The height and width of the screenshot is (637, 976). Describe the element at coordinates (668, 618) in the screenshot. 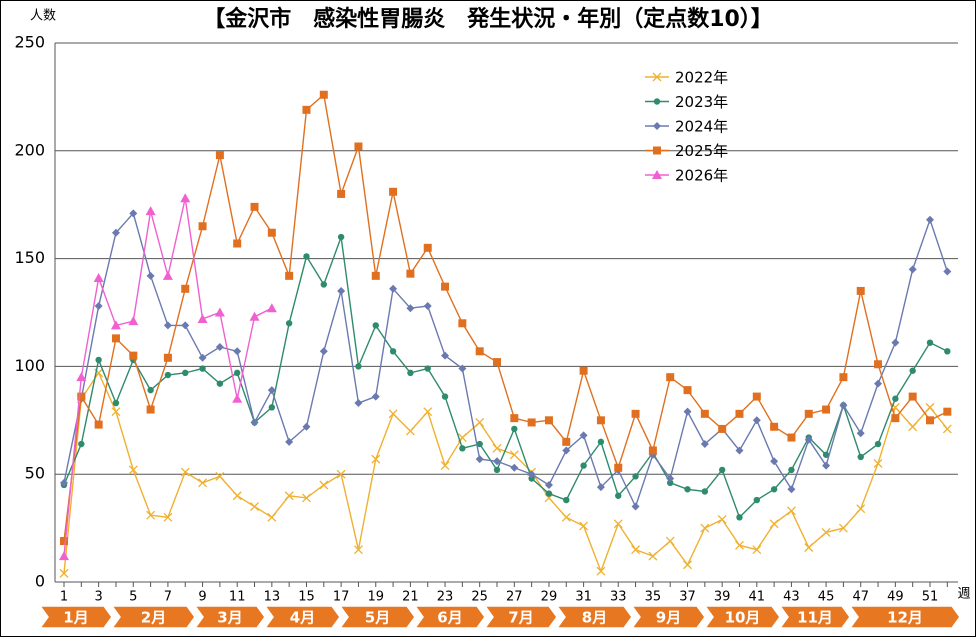

I see `month-label: 9月` at that location.